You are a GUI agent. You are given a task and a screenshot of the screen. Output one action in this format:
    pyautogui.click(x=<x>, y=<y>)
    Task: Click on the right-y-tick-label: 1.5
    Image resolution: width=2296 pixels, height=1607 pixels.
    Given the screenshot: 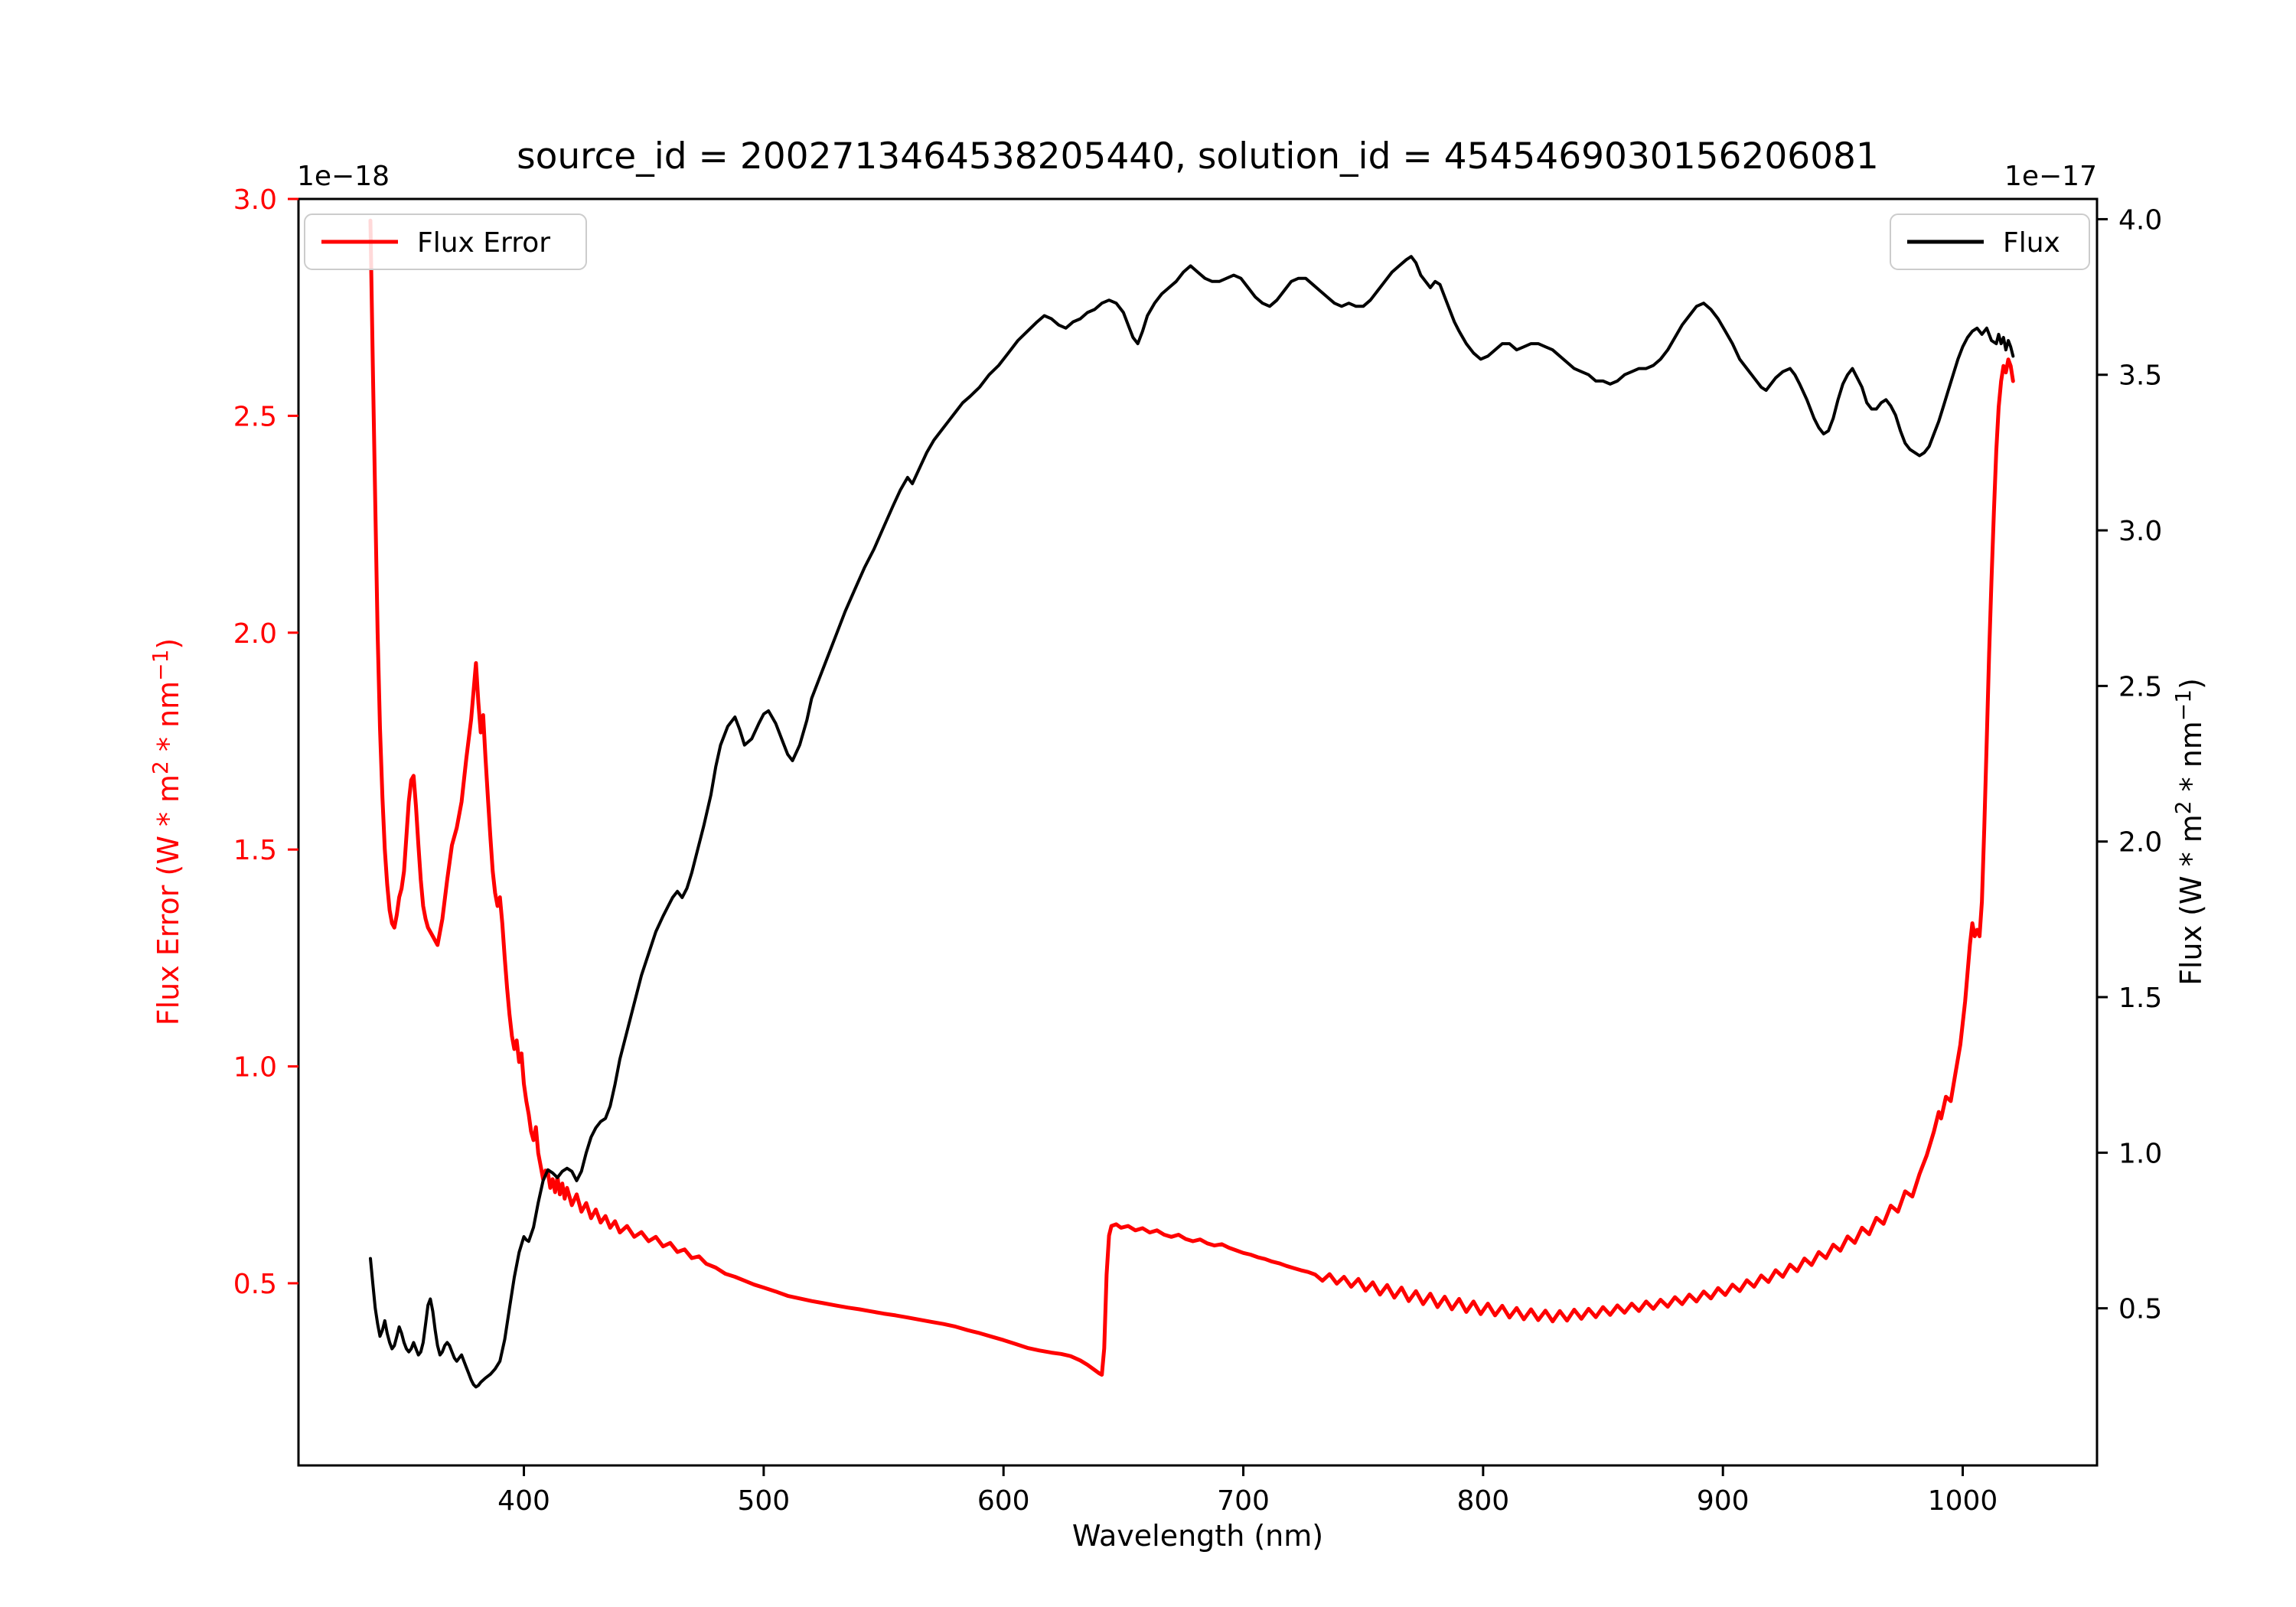 What is the action you would take?
    pyautogui.click(x=2140, y=999)
    